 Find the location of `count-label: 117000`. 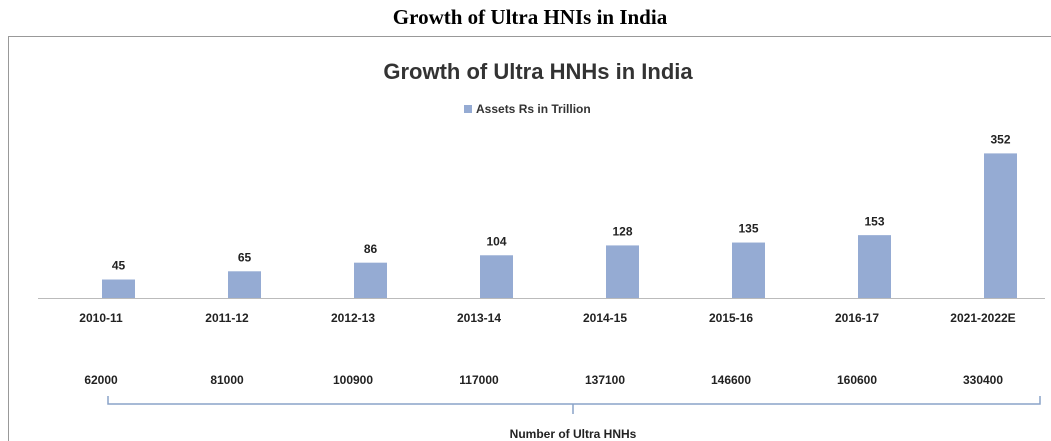

count-label: 117000 is located at coordinates (479, 380).